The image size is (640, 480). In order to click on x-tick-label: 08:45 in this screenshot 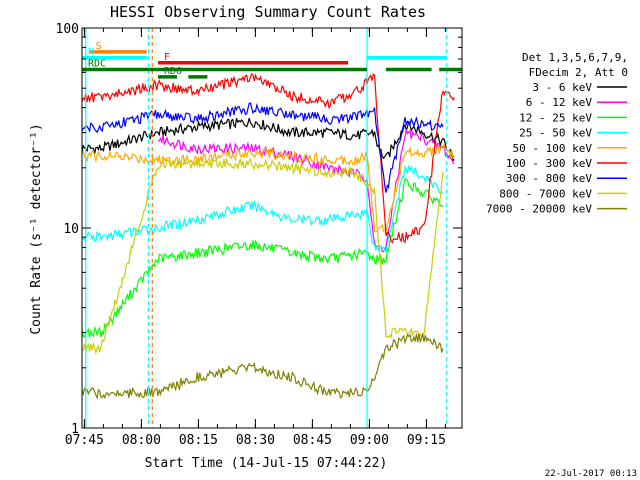, I will do `click(312, 440)`.